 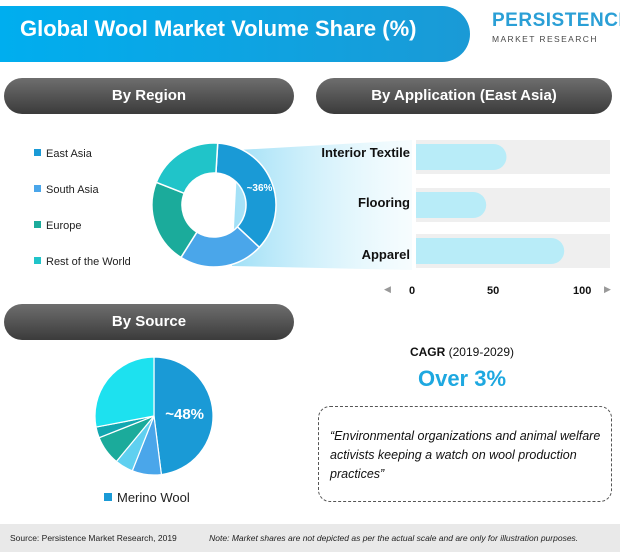 I want to click on bar-label-apparel: Apparel, so click(x=385, y=254).